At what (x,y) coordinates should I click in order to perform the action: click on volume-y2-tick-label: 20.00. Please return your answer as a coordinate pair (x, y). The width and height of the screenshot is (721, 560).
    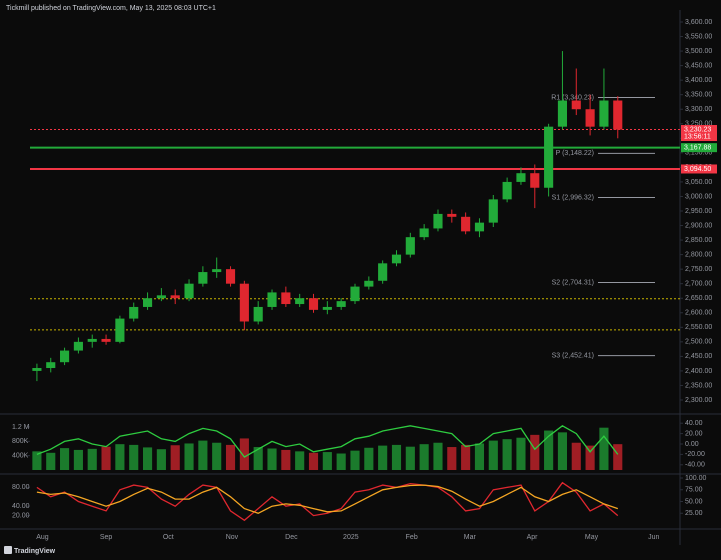
    Looking at the image, I should click on (694, 433).